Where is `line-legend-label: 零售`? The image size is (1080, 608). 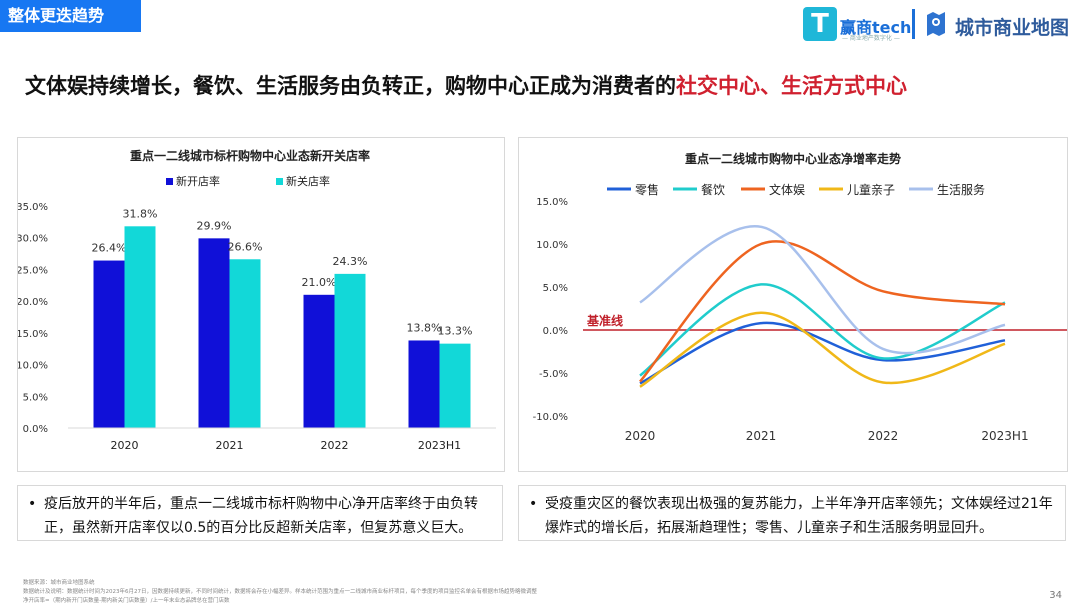
line-legend-label: 零售 is located at coordinates (647, 189).